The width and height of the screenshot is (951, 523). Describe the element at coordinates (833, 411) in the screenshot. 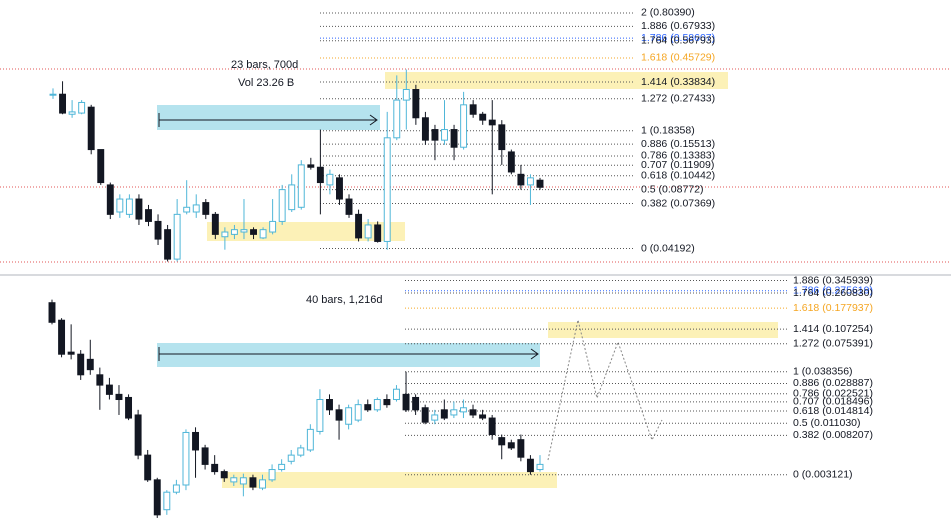

I see `fib-label: 0.618 (0.014814)` at that location.